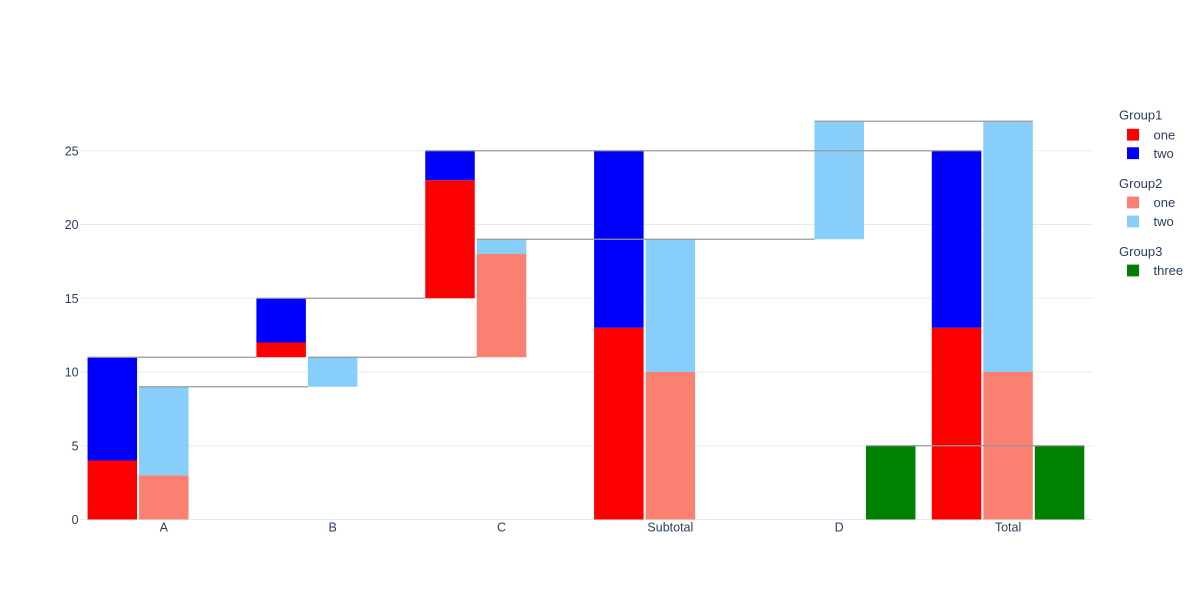  I want to click on svg-text: 10, so click(72, 373).